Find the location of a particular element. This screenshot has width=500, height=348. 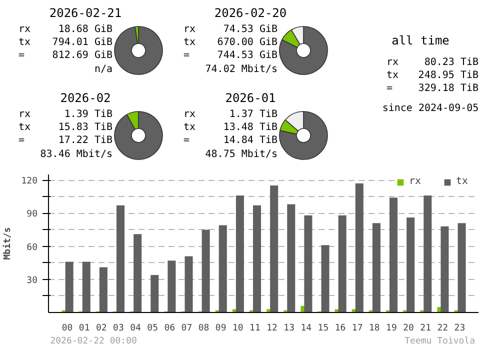

y-tick-label: 30 is located at coordinates (32, 281).